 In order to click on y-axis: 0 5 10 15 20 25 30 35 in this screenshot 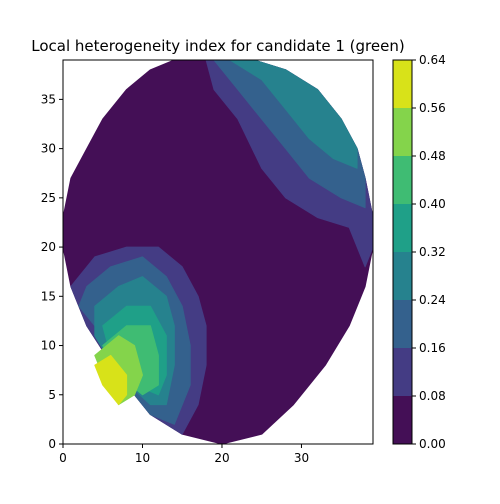, I will do `click(52, 271)`.